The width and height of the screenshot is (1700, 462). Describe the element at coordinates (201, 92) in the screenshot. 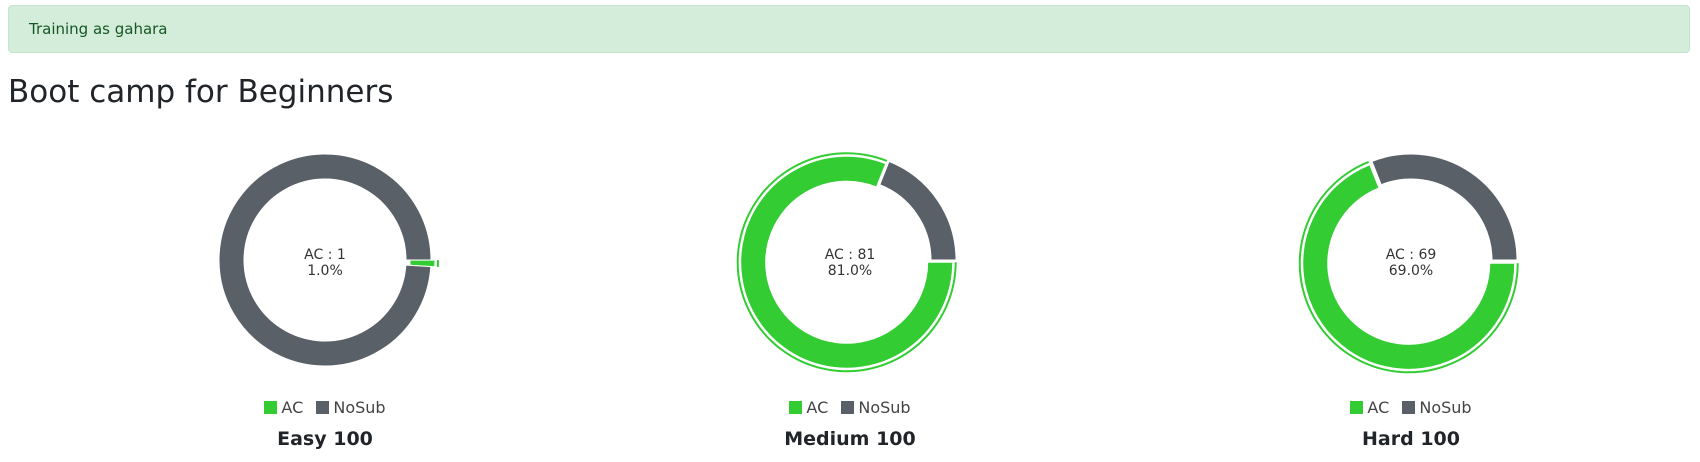

I see `page-title: Boot camp for Beginners` at that location.